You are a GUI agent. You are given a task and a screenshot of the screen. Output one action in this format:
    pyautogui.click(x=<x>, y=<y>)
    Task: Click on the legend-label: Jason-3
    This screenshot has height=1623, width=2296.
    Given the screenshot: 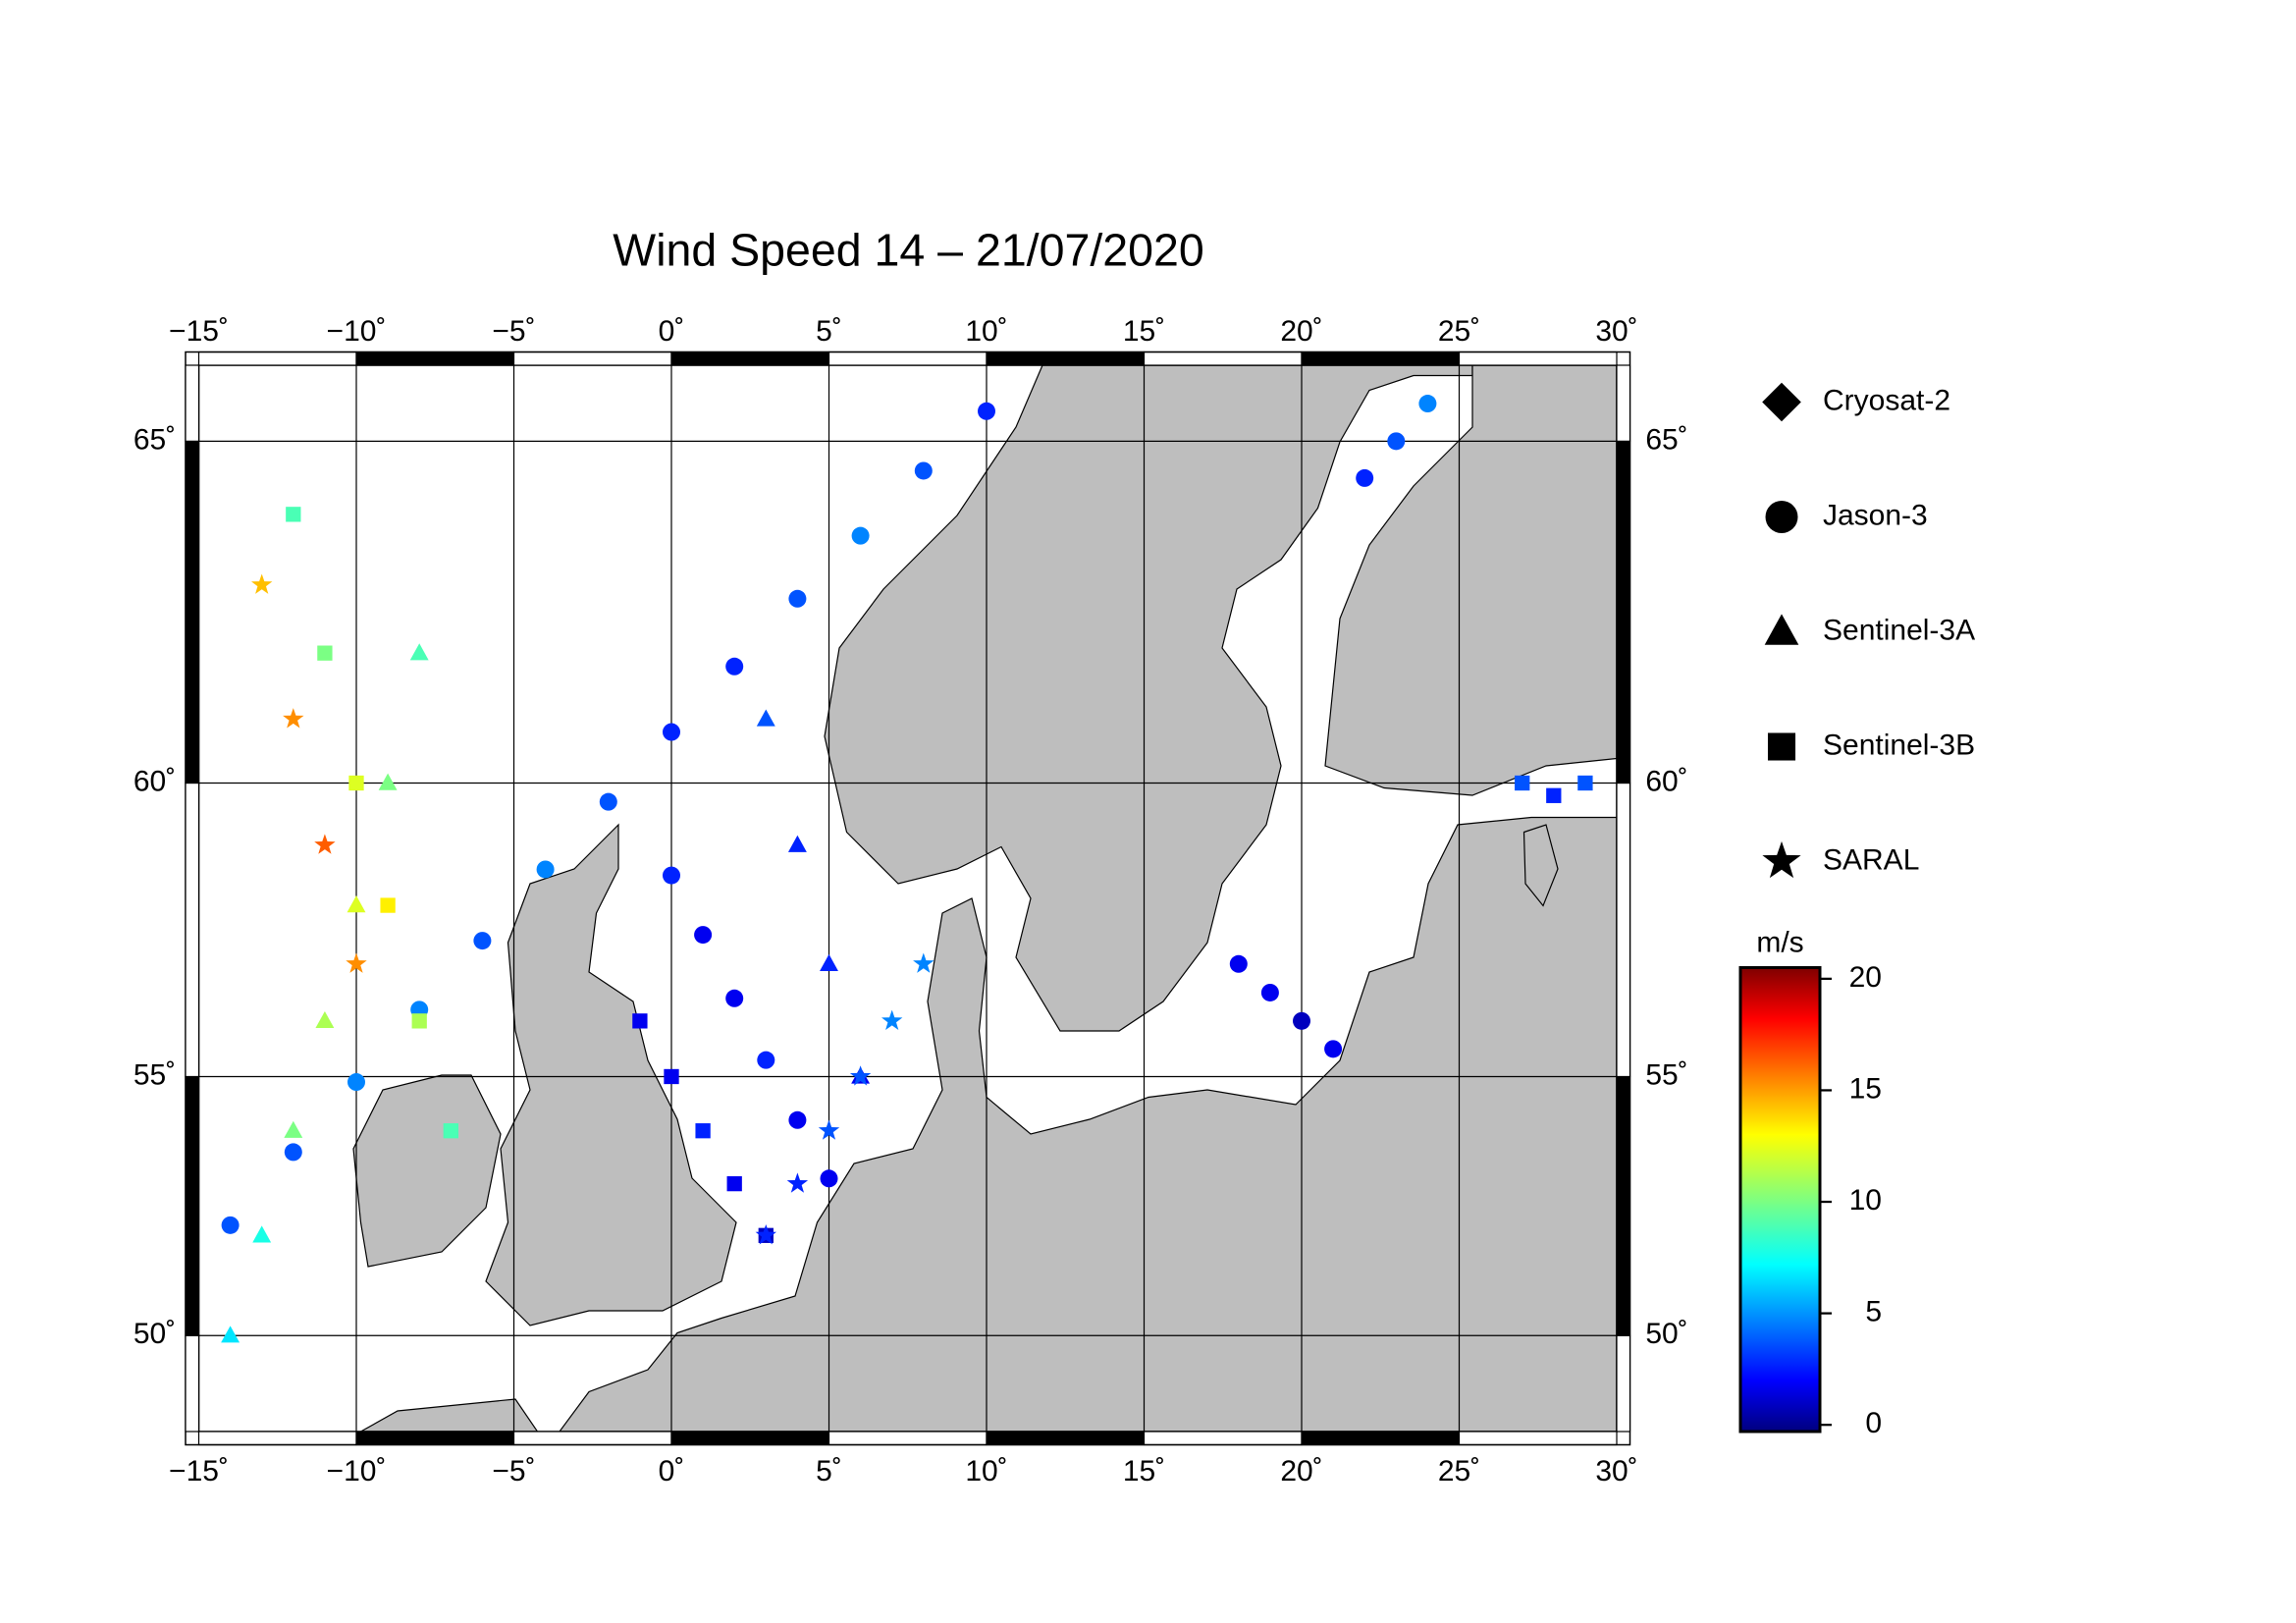 What is the action you would take?
    pyautogui.click(x=1875, y=515)
    